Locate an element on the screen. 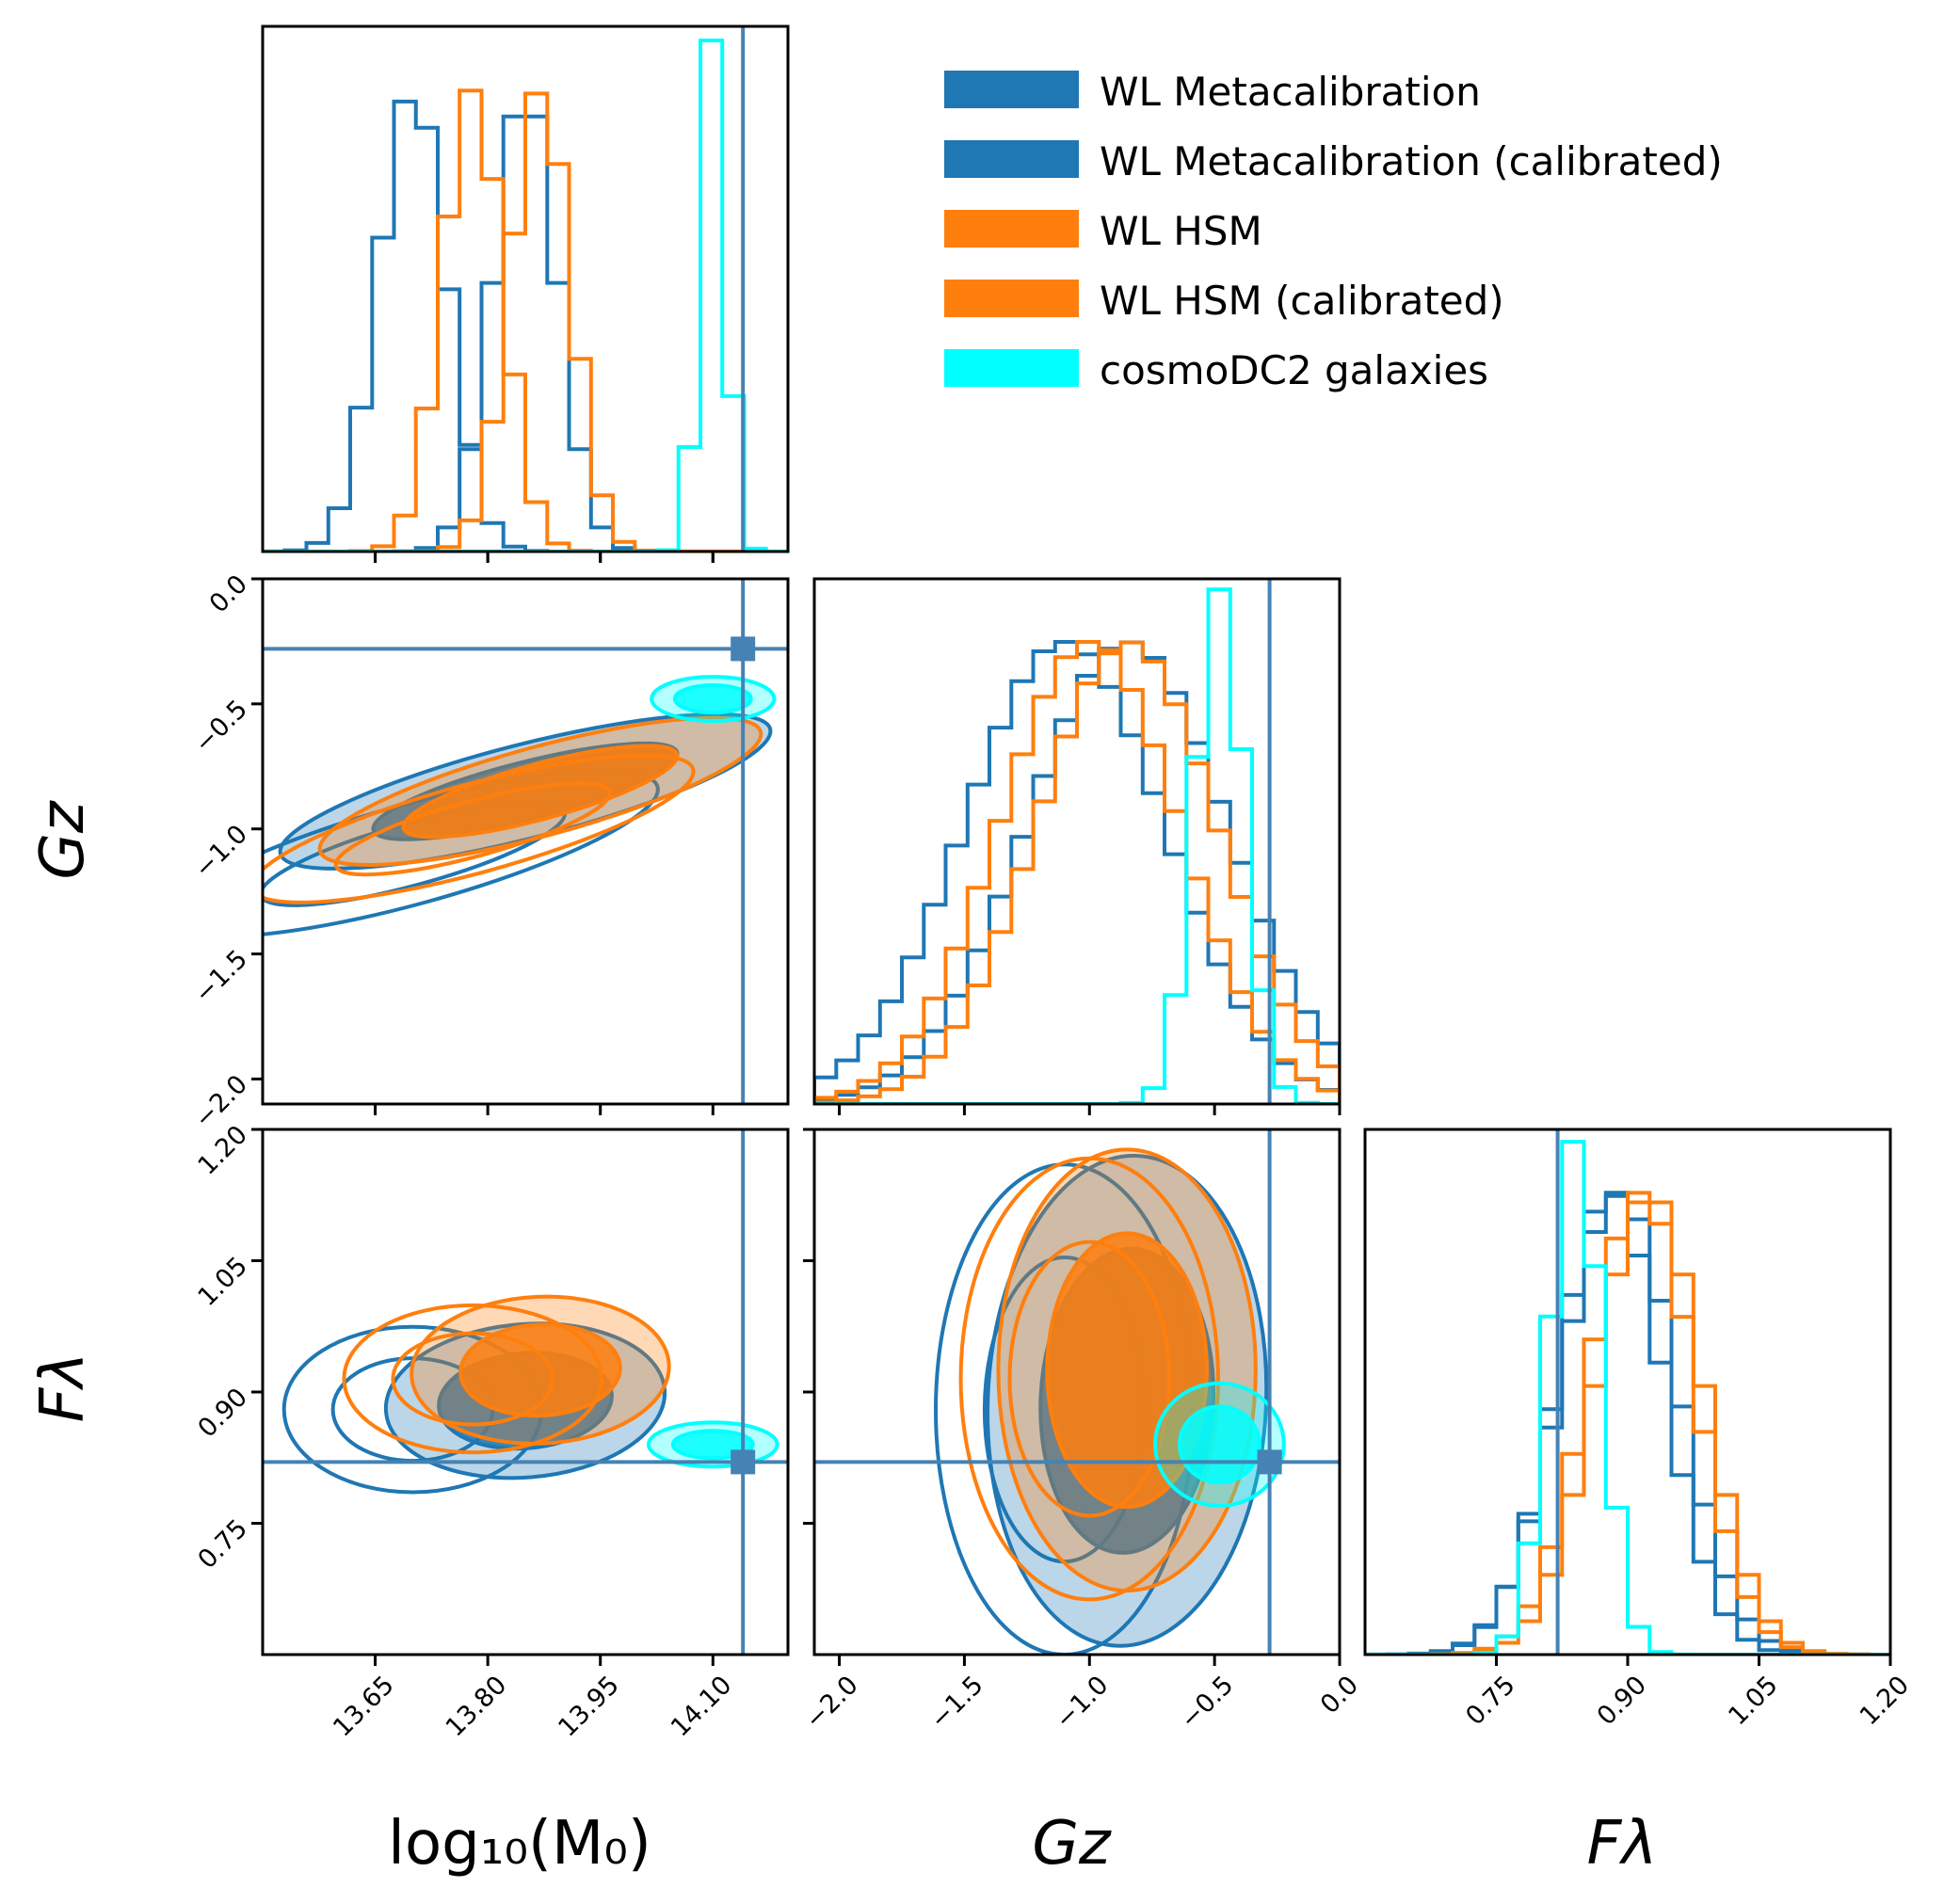 The image size is (1944, 1904). legend-swatch-metacal-cal is located at coordinates (1012, 159).